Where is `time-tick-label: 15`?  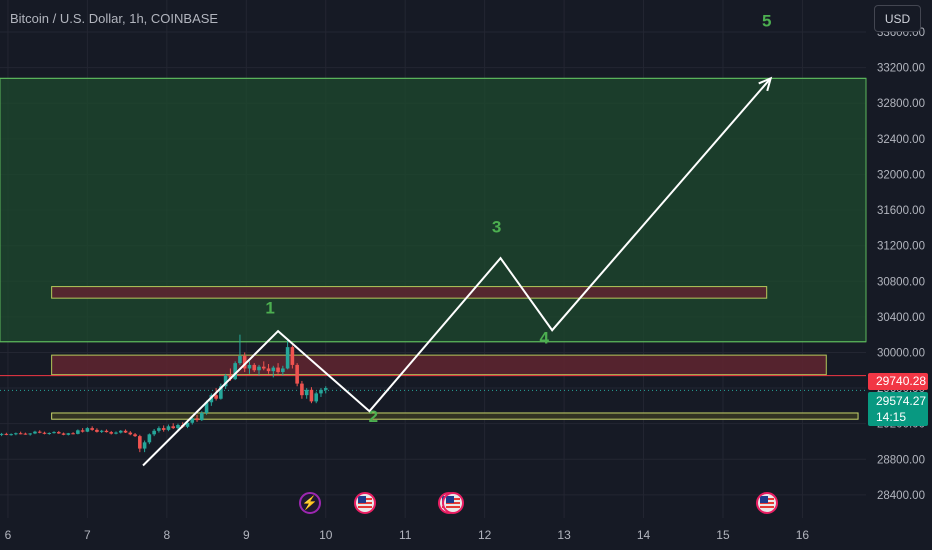
time-tick-label: 15 is located at coordinates (723, 535).